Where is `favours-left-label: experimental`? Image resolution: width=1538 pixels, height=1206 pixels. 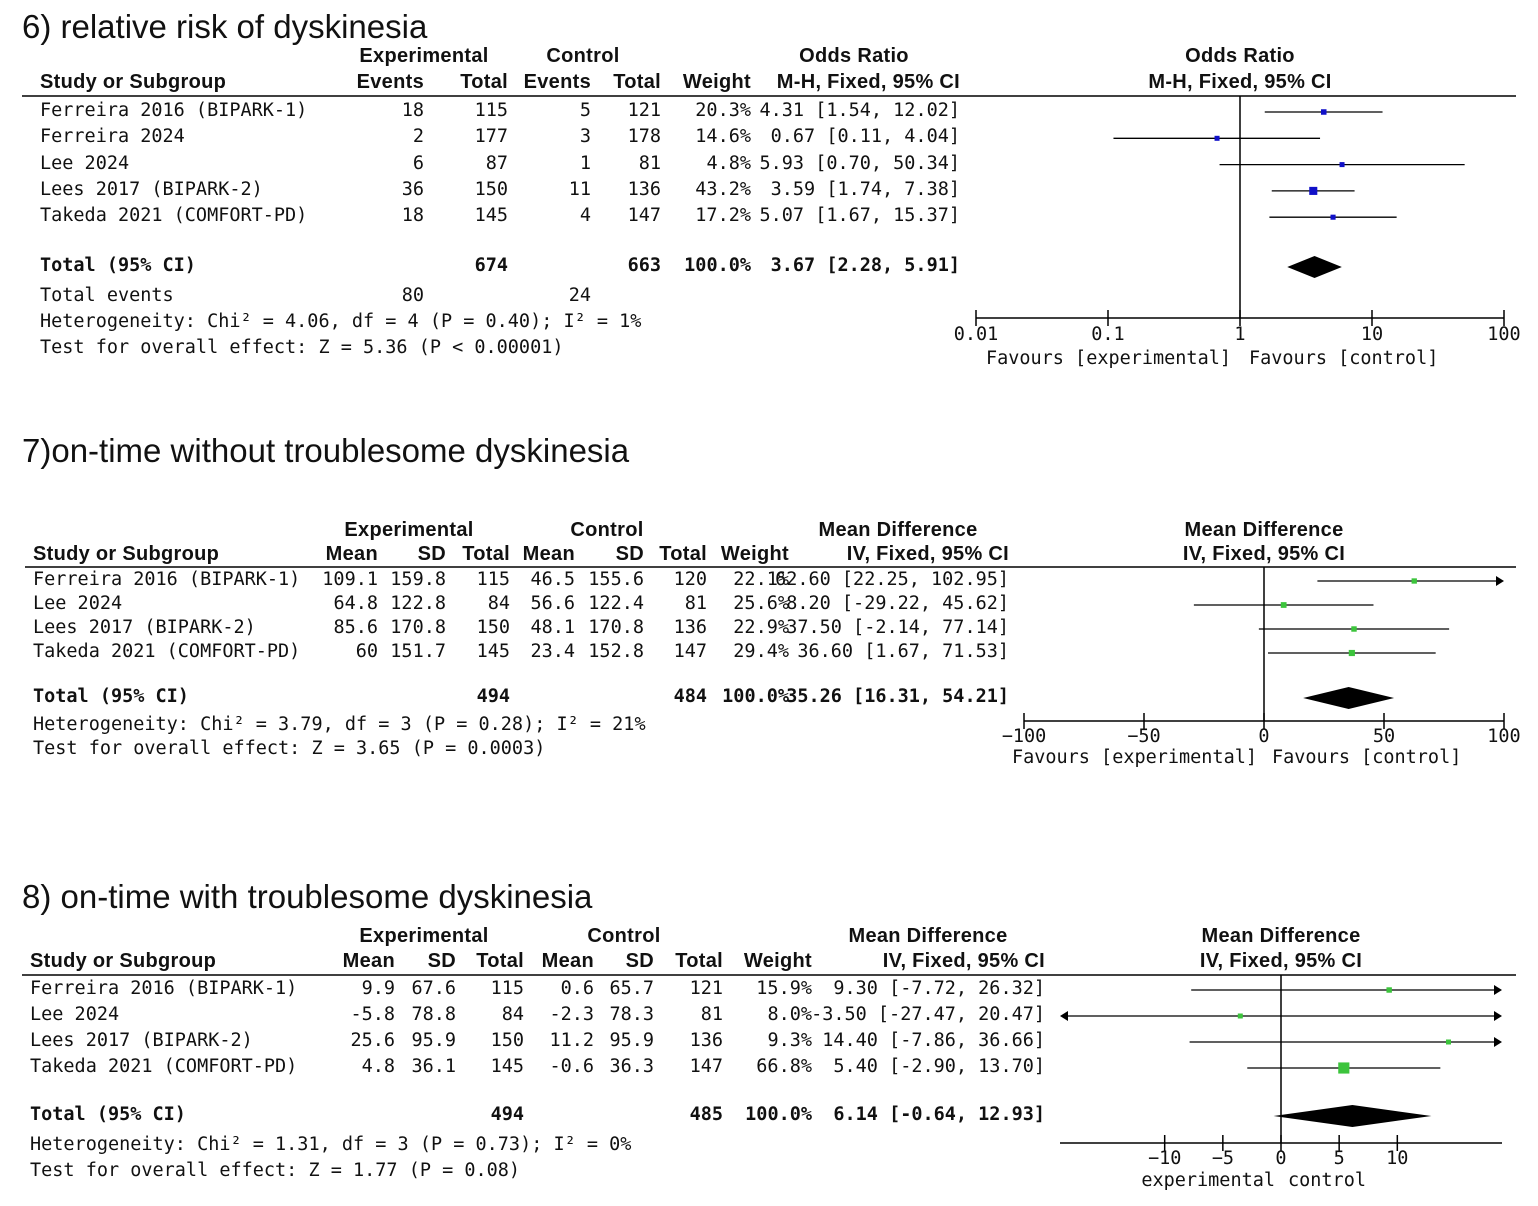
favours-left-label: experimental is located at coordinates (1208, 1180).